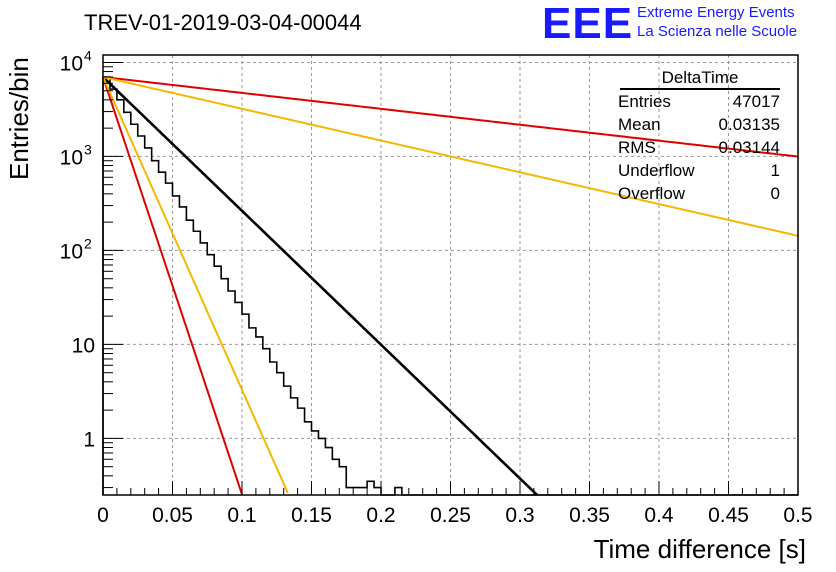 This screenshot has width=836, height=572. Describe the element at coordinates (589, 515) in the screenshot. I see `x-tick-label: 0.35` at that location.